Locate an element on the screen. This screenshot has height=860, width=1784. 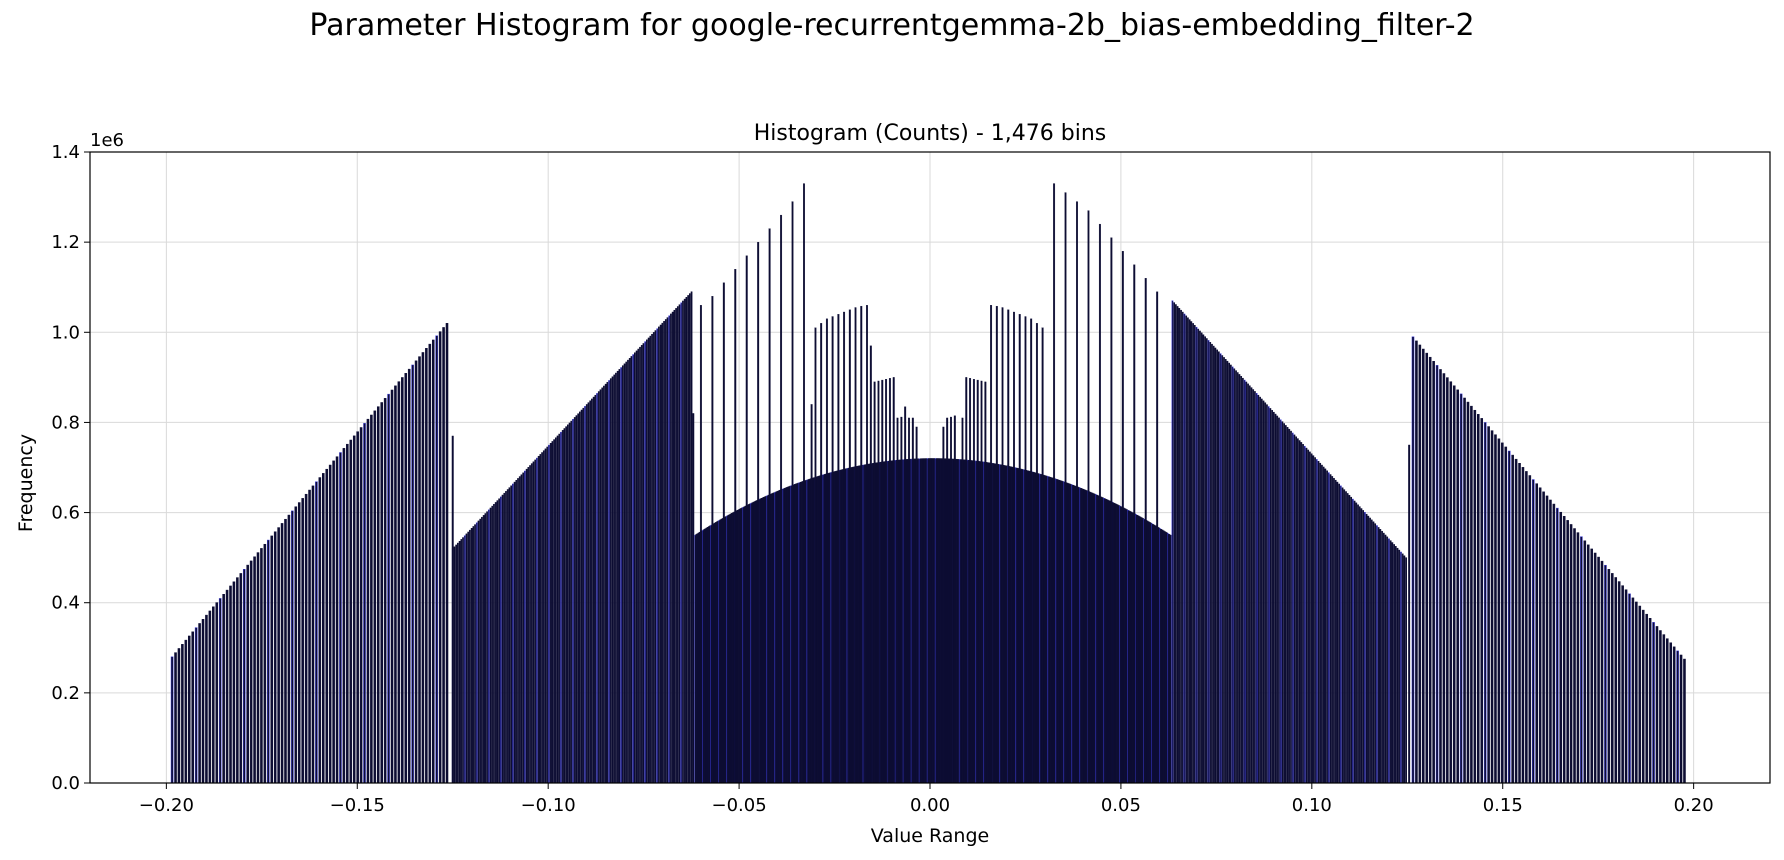
x-tick-label: −0.20 is located at coordinates (166, 805).